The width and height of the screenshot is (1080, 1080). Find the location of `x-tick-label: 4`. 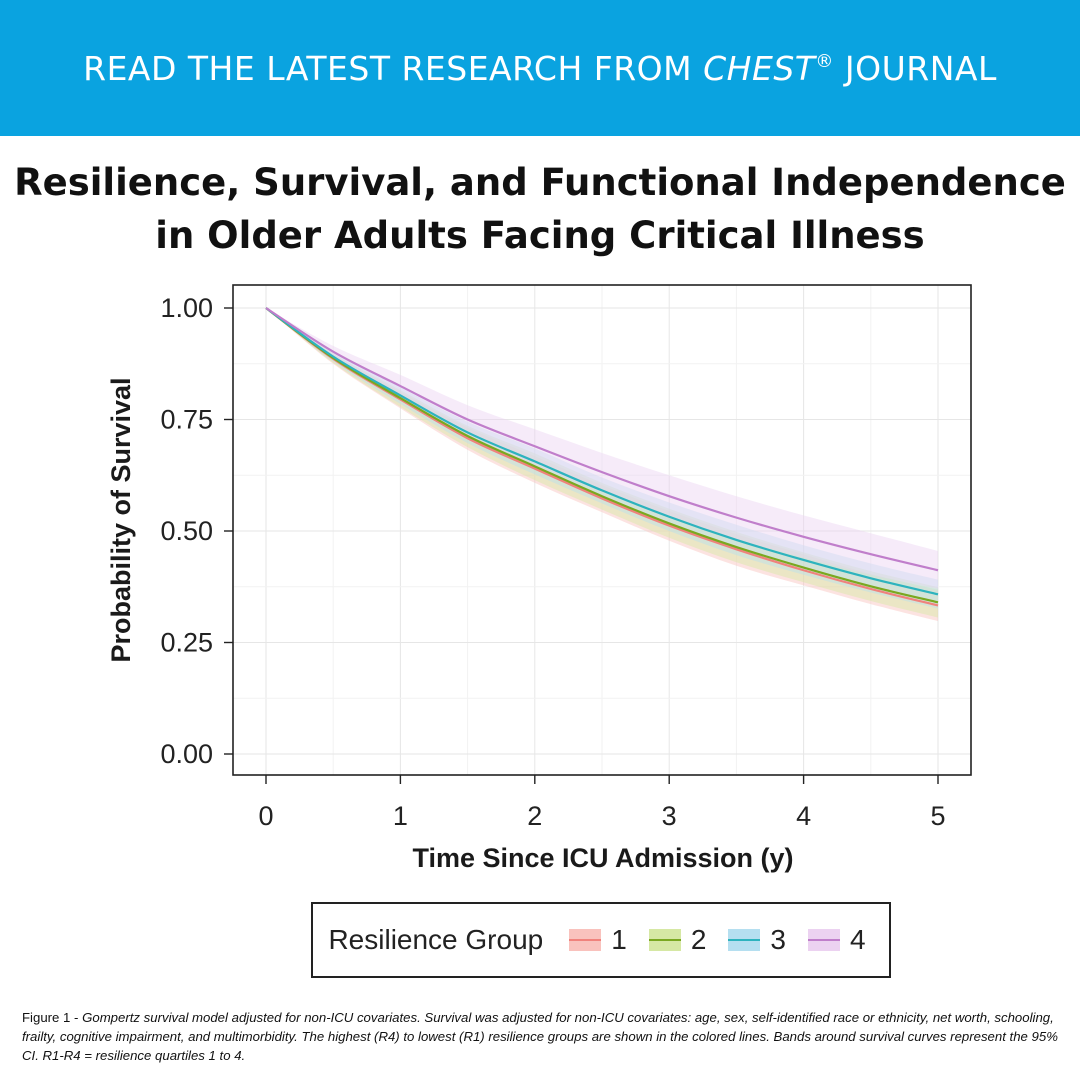

x-tick-label: 4 is located at coordinates (803, 816).